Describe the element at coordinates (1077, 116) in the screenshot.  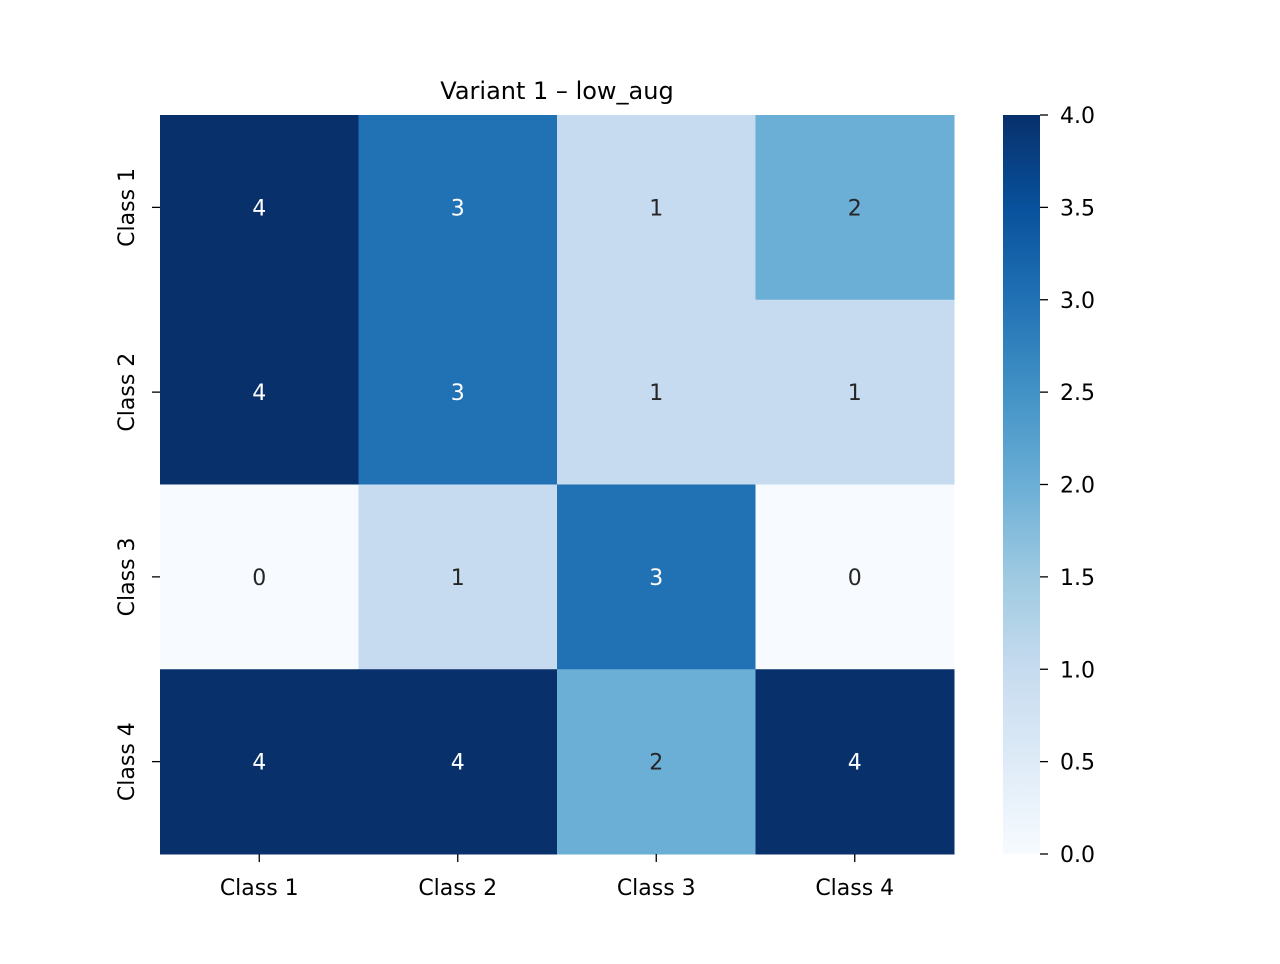
I see `colorbar-tick-label: 4.0` at that location.